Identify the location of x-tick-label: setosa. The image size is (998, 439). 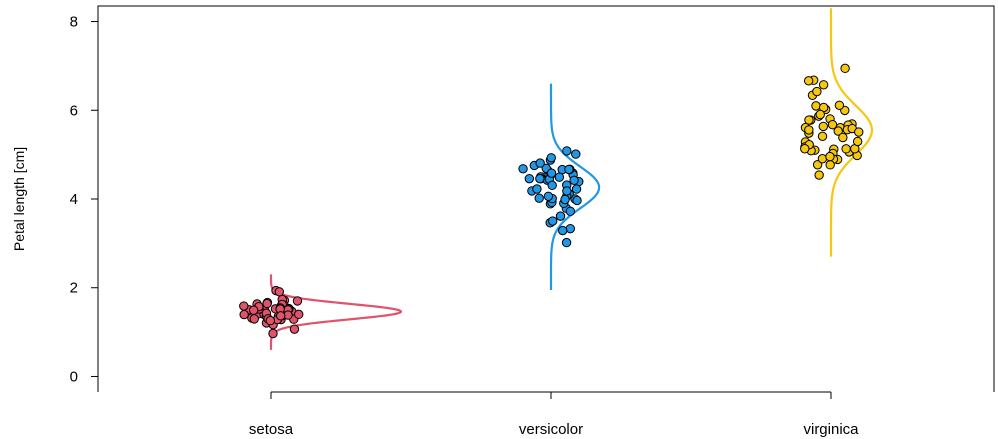
(271, 429).